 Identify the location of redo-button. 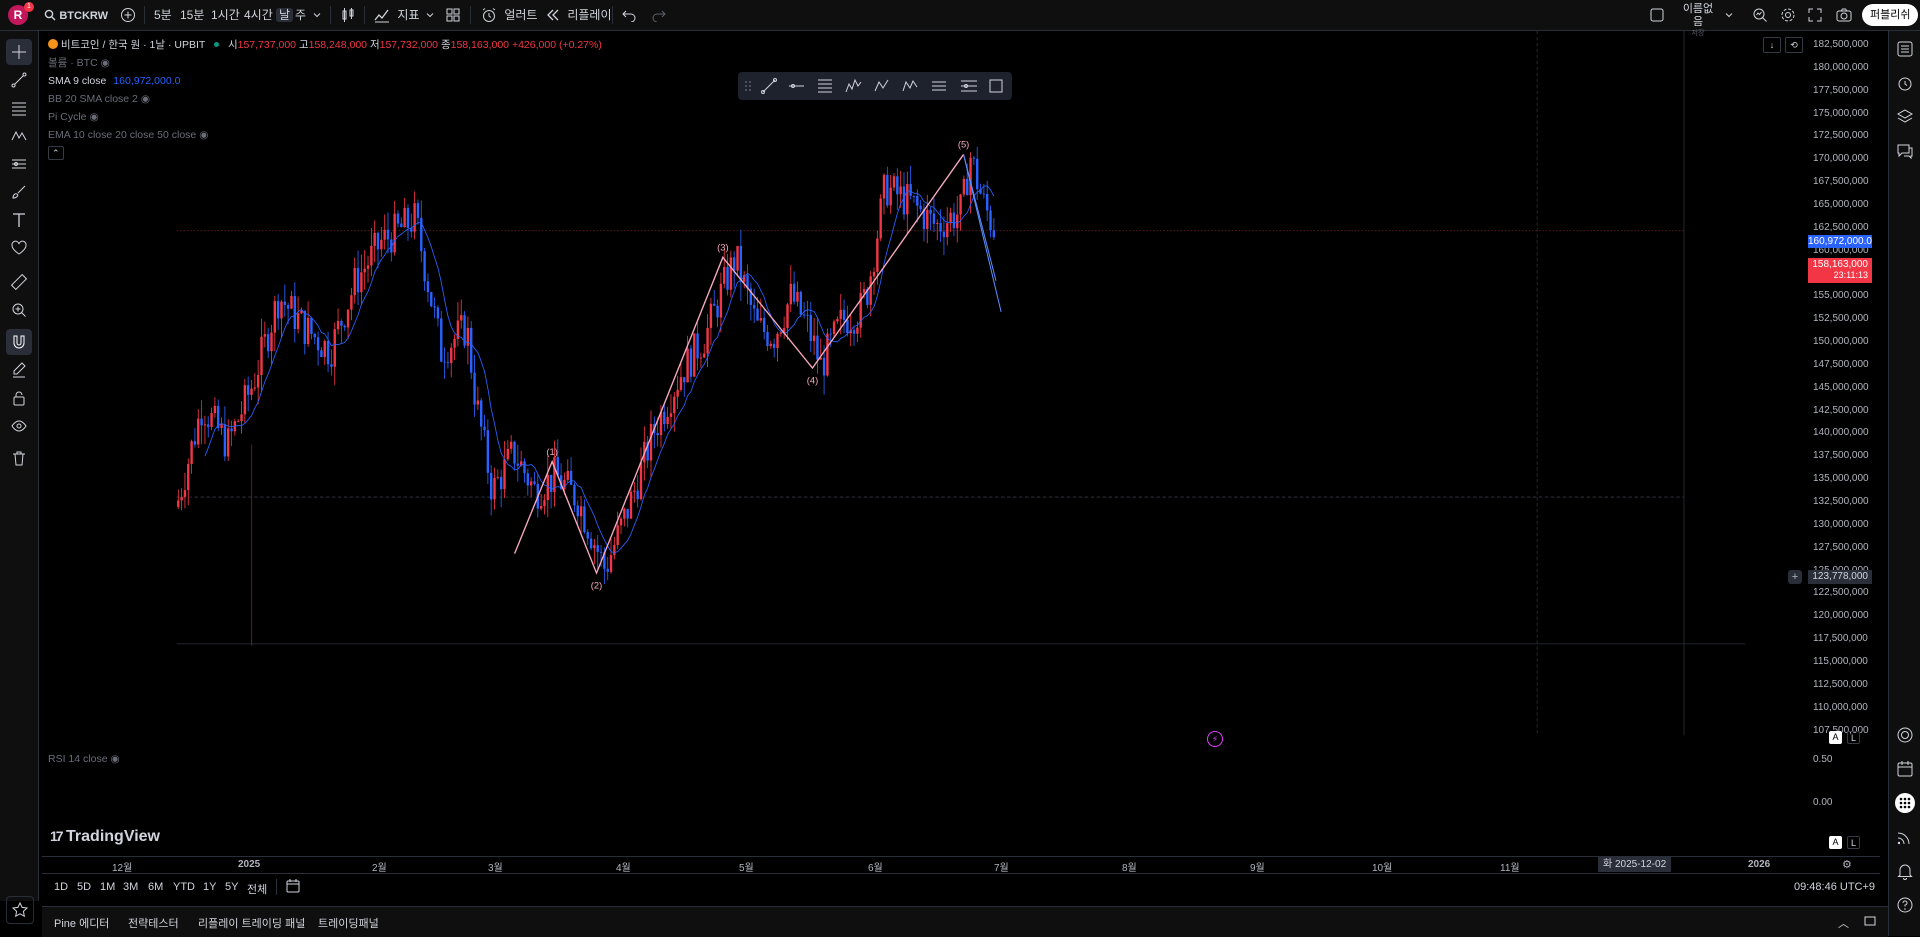
(659, 15).